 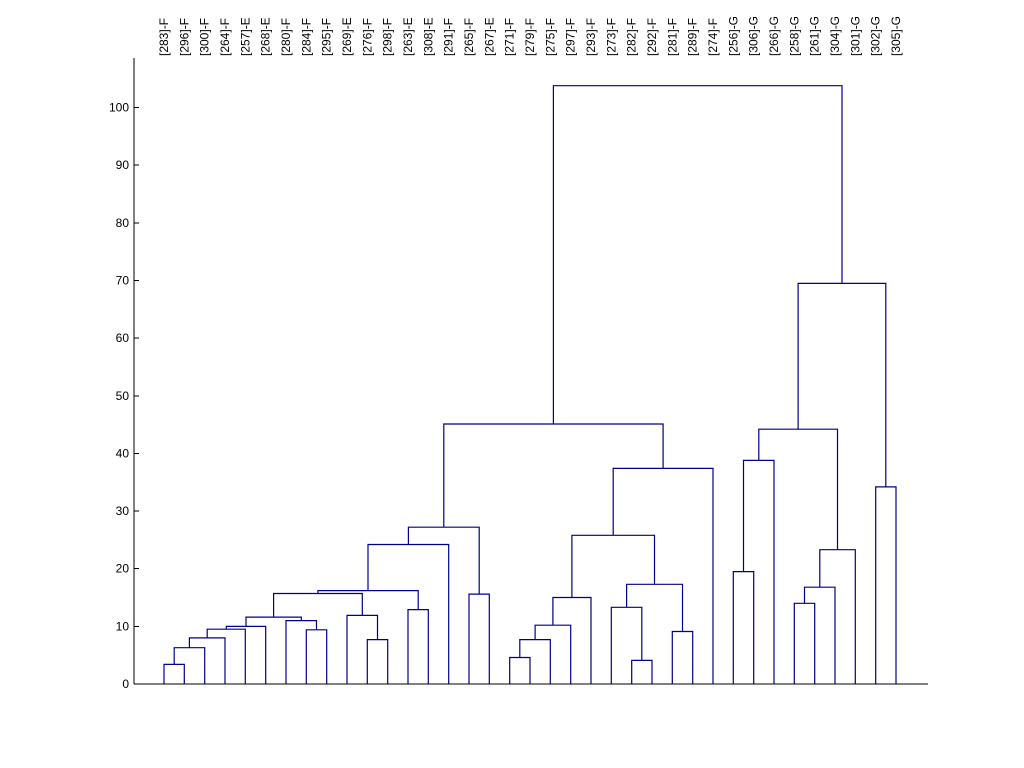 What do you see at coordinates (713, 37) in the screenshot?
I see `leaf-label: [274]-F` at bounding box center [713, 37].